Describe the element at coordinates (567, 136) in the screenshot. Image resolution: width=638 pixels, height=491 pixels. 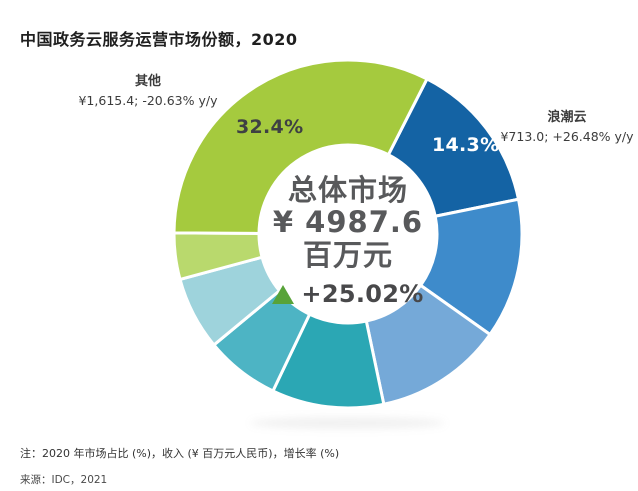
I see `callout-inspur-detail: ¥713.0; +26.48% y/y` at that location.